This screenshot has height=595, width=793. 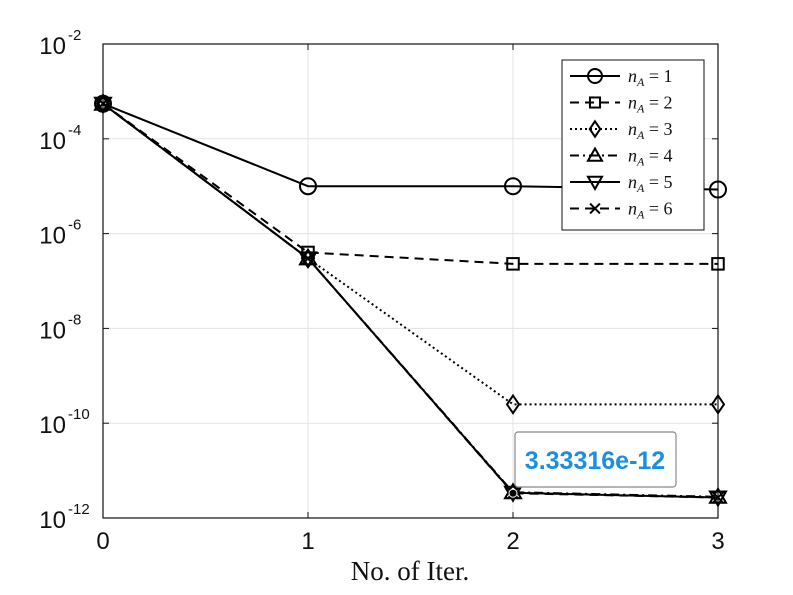 What do you see at coordinates (74, 130) in the screenshot?
I see `y-tick-exponent: -4` at bounding box center [74, 130].